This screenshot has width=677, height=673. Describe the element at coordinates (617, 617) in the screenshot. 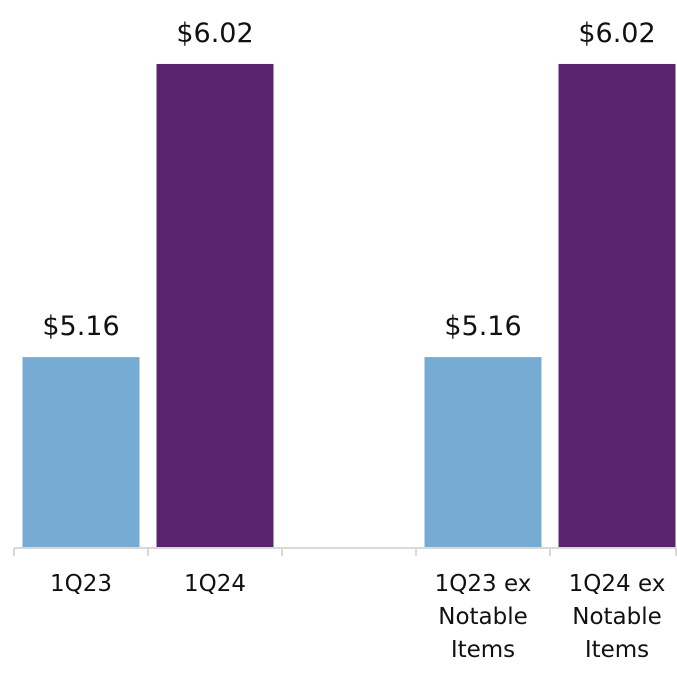

I see `x-tick-label: 1Q24 ex Notable Items` at that location.